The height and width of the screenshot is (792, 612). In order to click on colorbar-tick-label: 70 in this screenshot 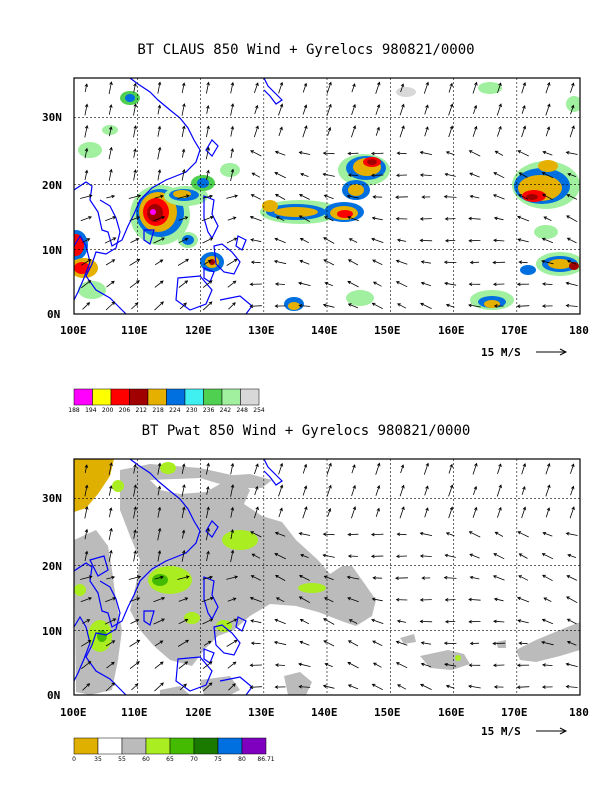, I will do `click(194, 759)`.